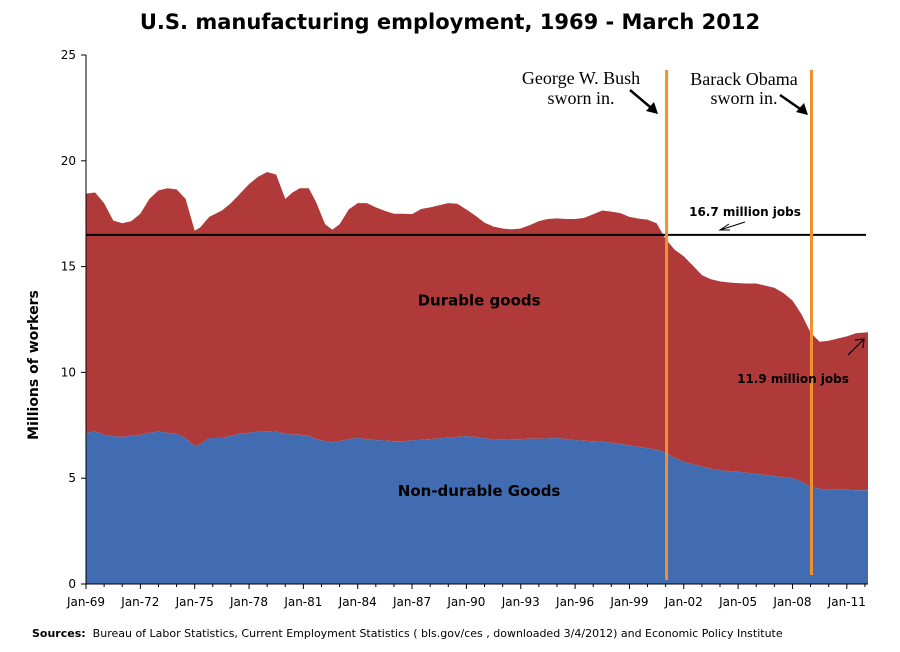  Describe the element at coordinates (791, 602) in the screenshot. I see `x-tick-label: Jan-08` at that location.